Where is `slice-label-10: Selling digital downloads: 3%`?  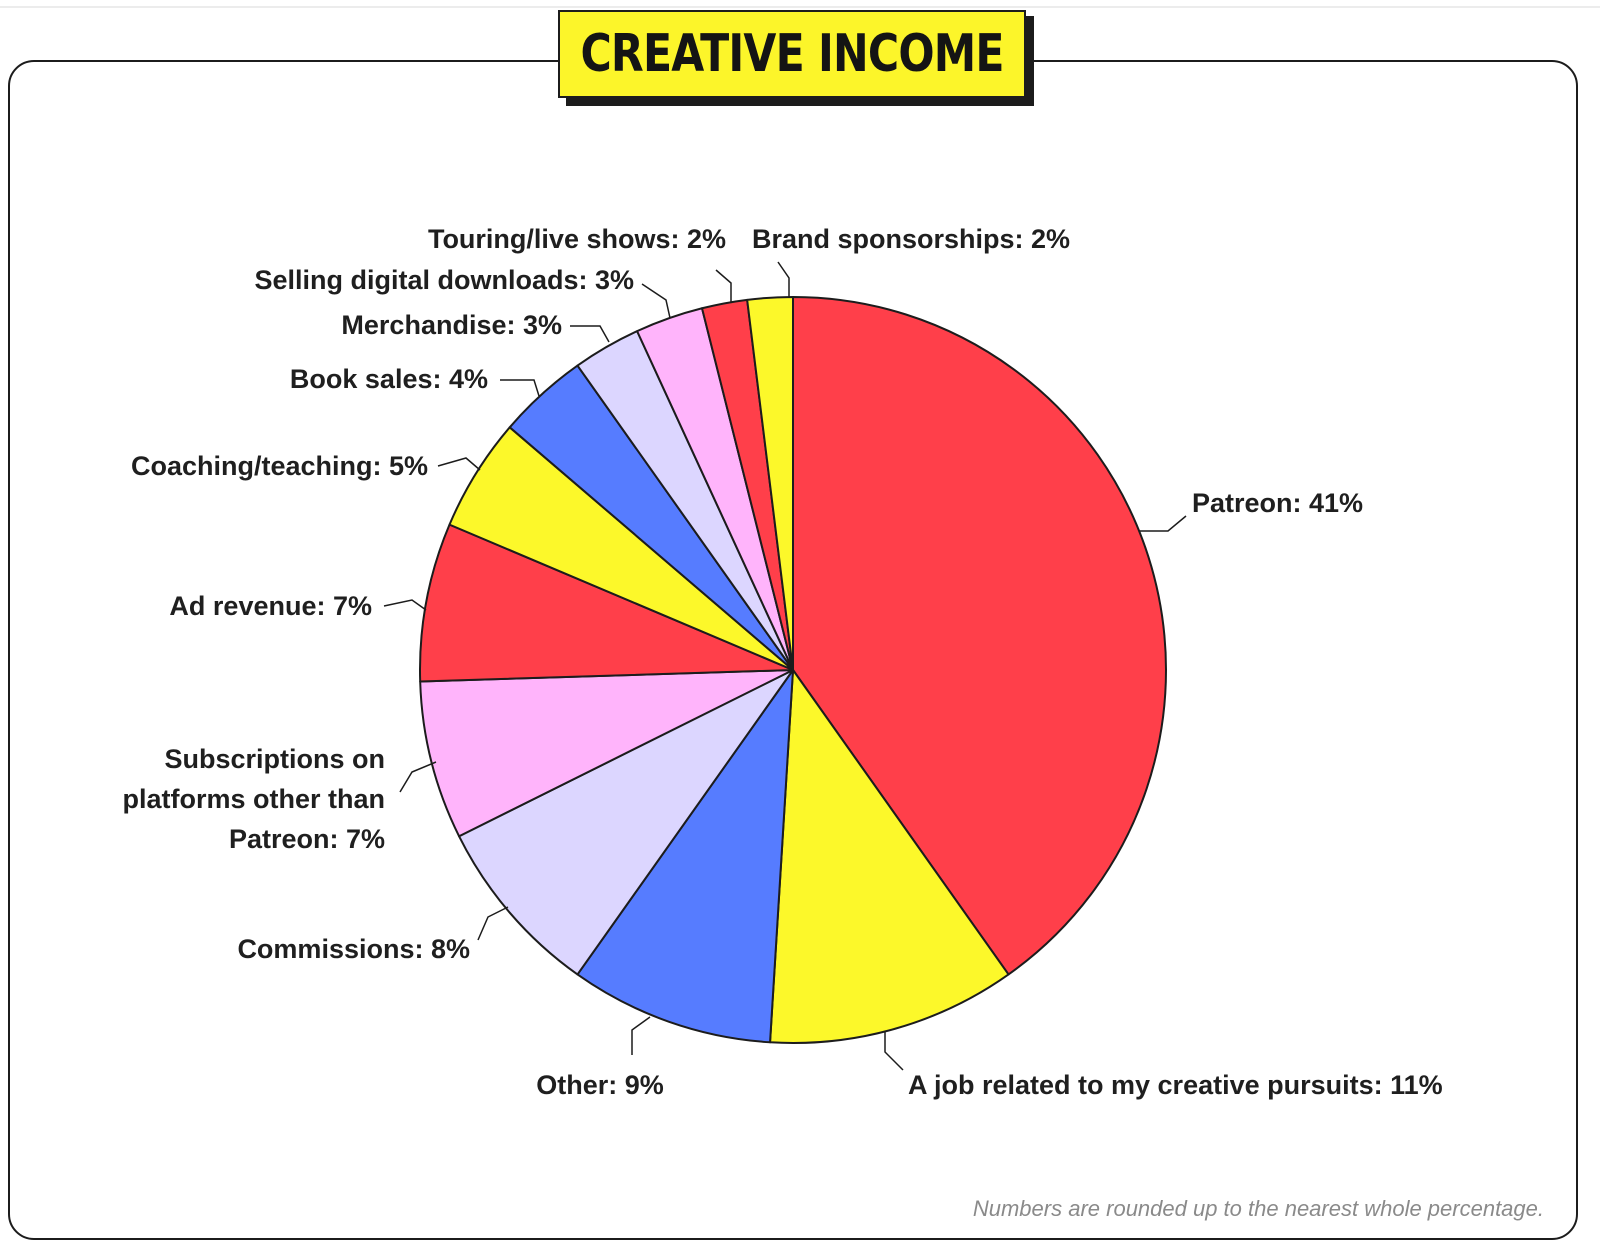 slice-label-10: Selling digital downloads: 3% is located at coordinates (444, 280).